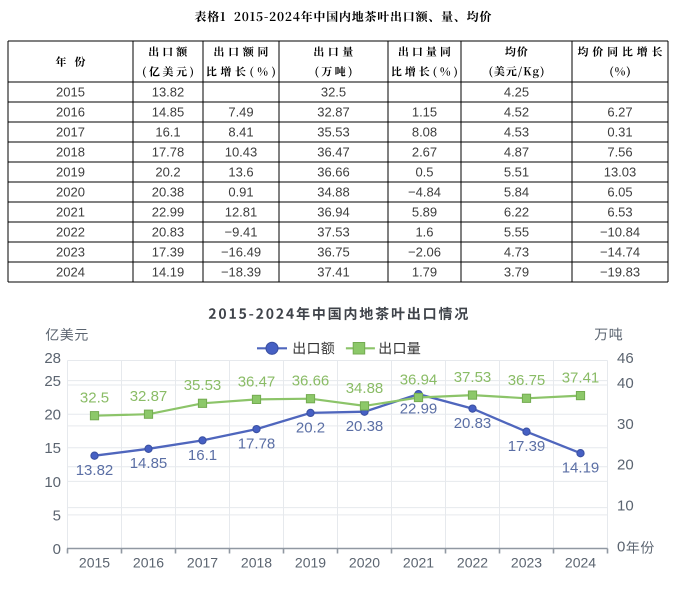 This screenshot has height=591, width=674. Describe the element at coordinates (57, 515) in the screenshot. I see `svg-text: 5` at that location.